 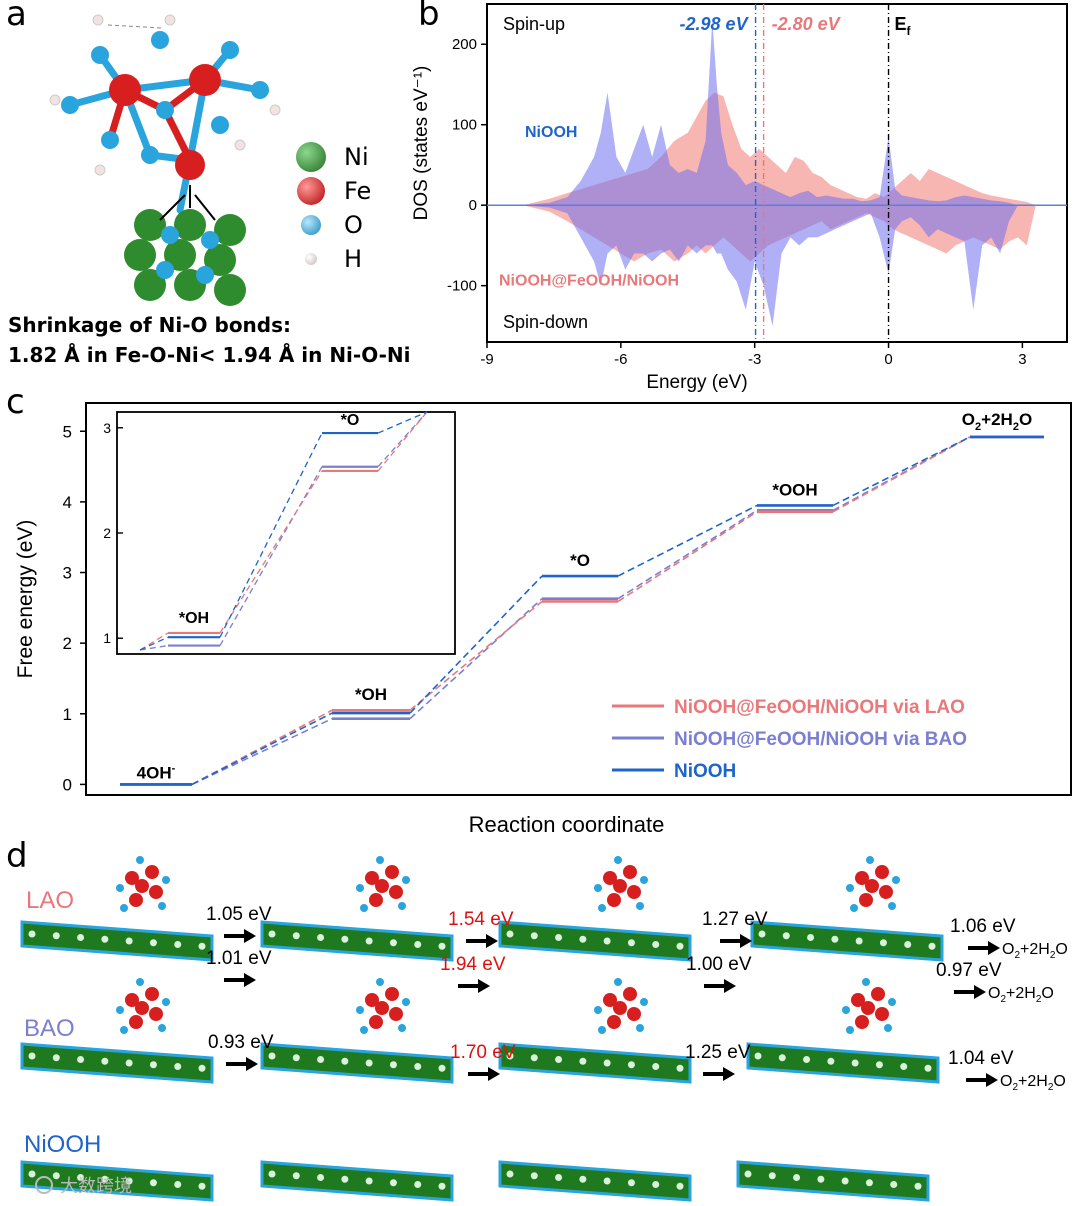 I want to click on step-label-1: *OH, so click(x=371, y=694).